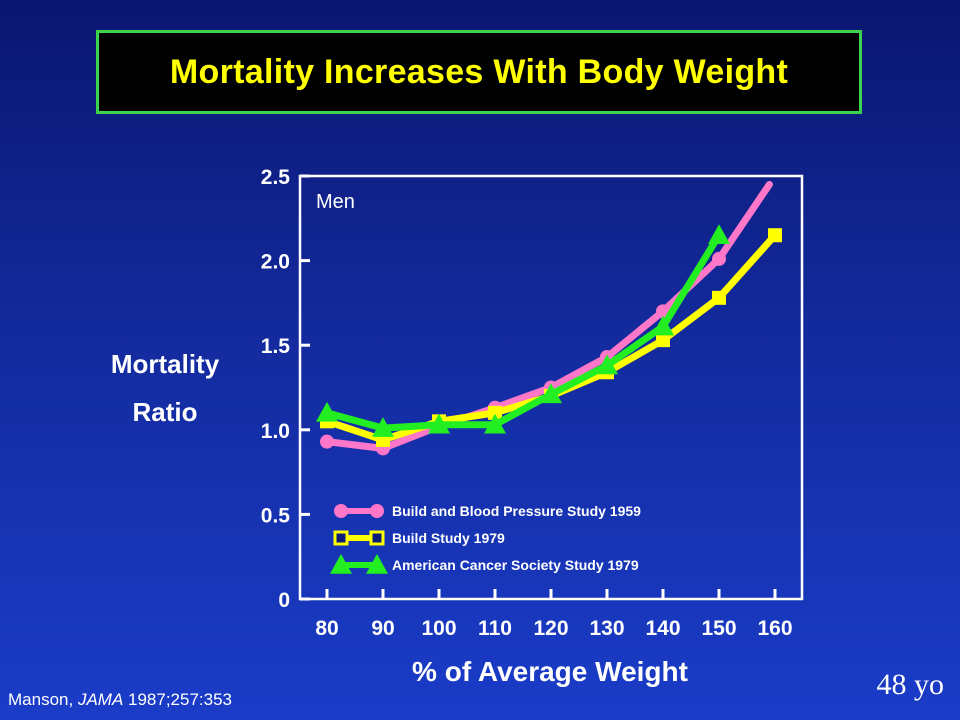 Image resolution: width=960 pixels, height=720 pixels. What do you see at coordinates (43, 699) in the screenshot?
I see `source-author: Manson,` at bounding box center [43, 699].